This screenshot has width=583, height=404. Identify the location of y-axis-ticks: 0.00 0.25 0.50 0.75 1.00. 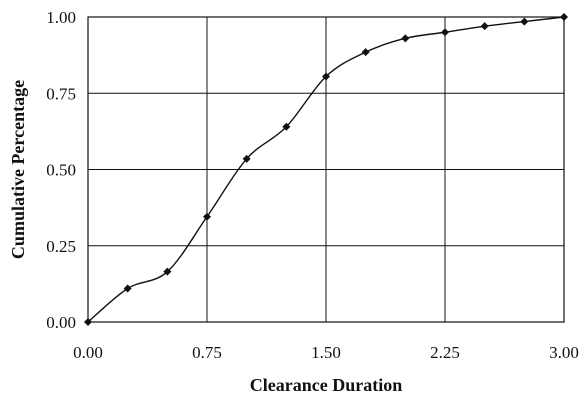
(61, 170).